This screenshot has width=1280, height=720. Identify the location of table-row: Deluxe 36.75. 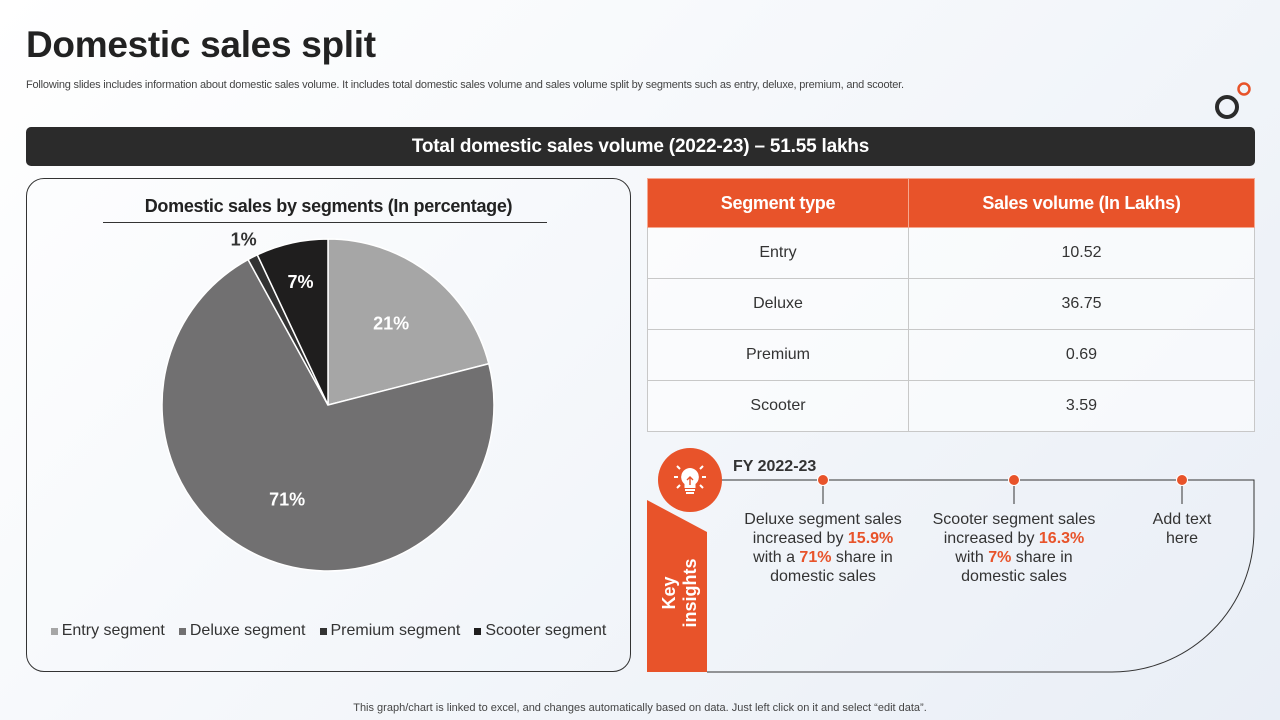
(951, 304).